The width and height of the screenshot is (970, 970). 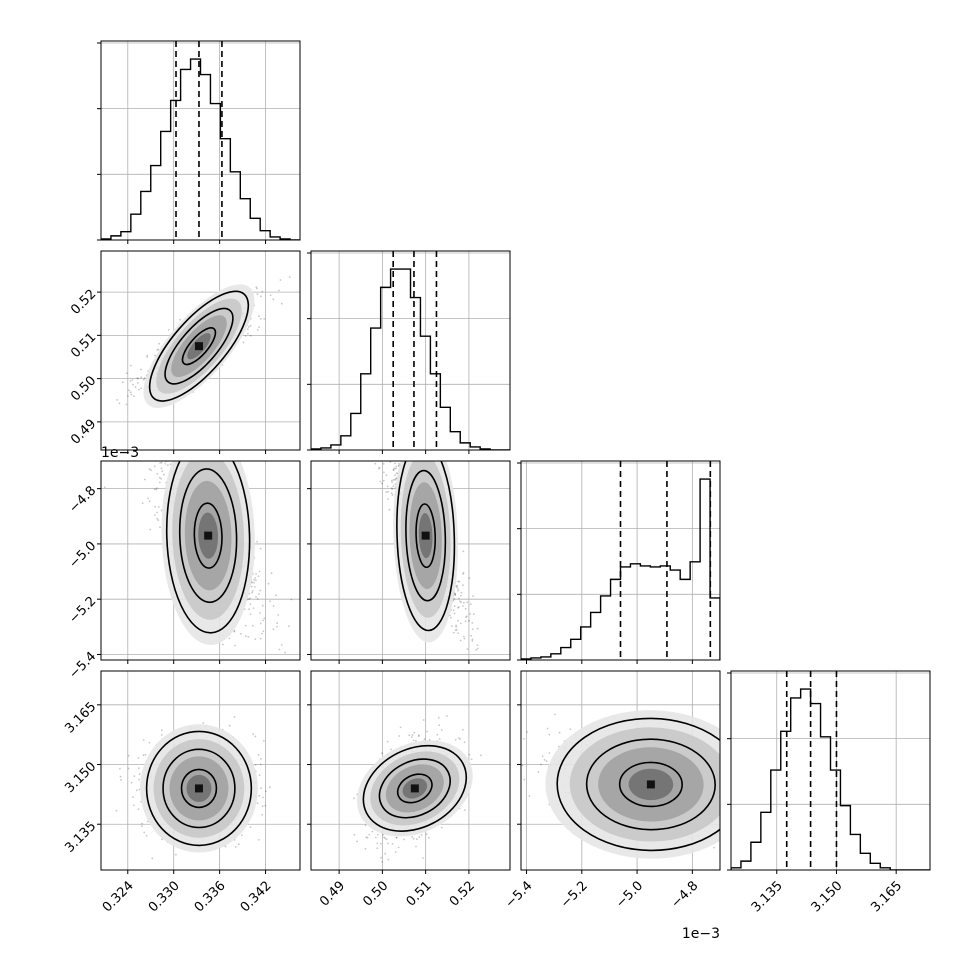 I want to click on contour-line, so click(x=199, y=346).